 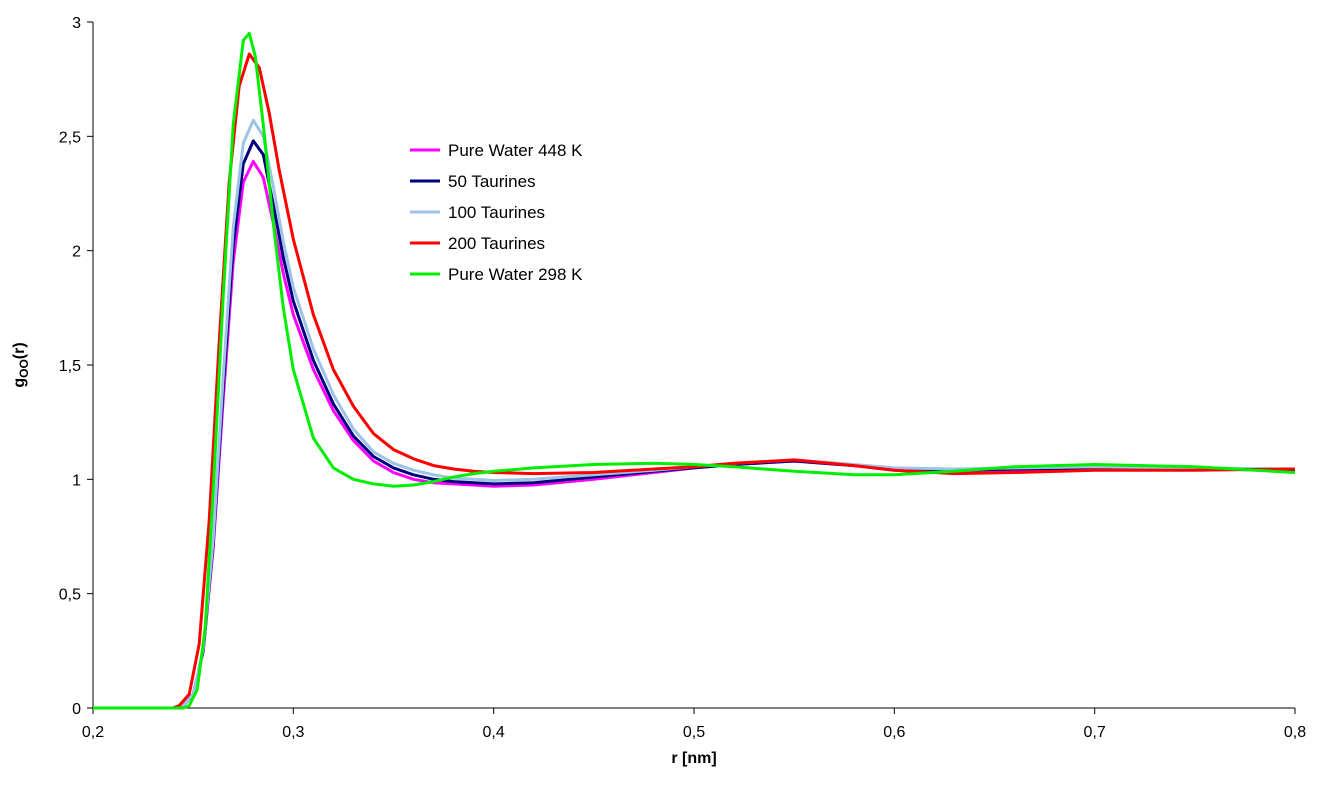 What do you see at coordinates (1095, 732) in the screenshot?
I see `x-tick-label: 0,7` at bounding box center [1095, 732].